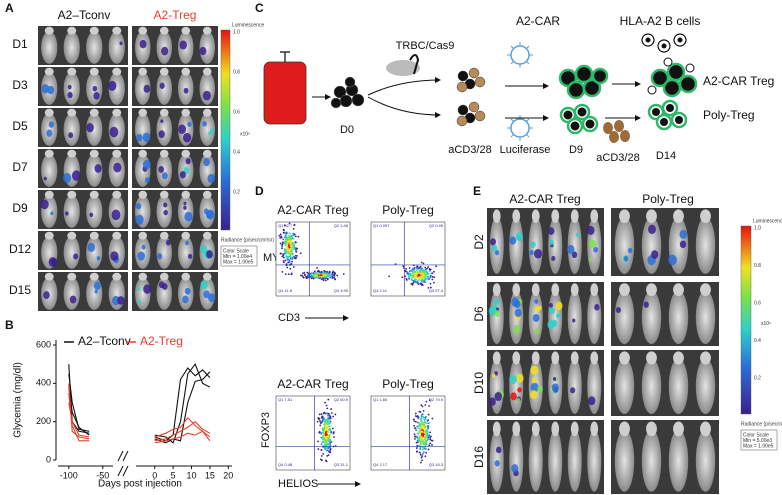 The width and height of the screenshot is (782, 495). I want to click on step-label: TRBC/Cas9, so click(425, 46).